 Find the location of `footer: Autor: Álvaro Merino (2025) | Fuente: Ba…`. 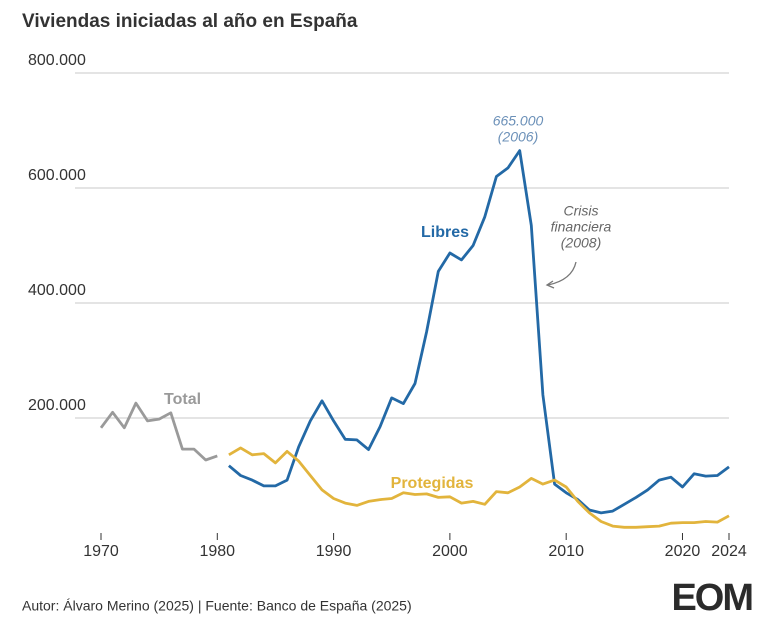

footer: Autor: Álvaro Merino (2025) | Fuente: Ba… is located at coordinates (217, 606).